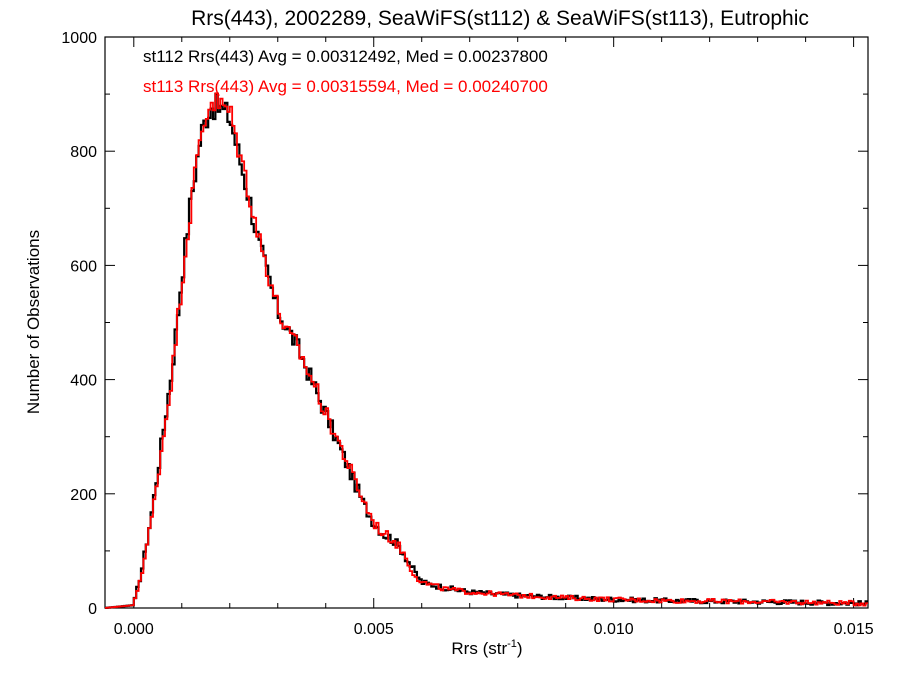 The image size is (900, 675). I want to click on y-axis-label: Number of Observations, so click(33, 322).